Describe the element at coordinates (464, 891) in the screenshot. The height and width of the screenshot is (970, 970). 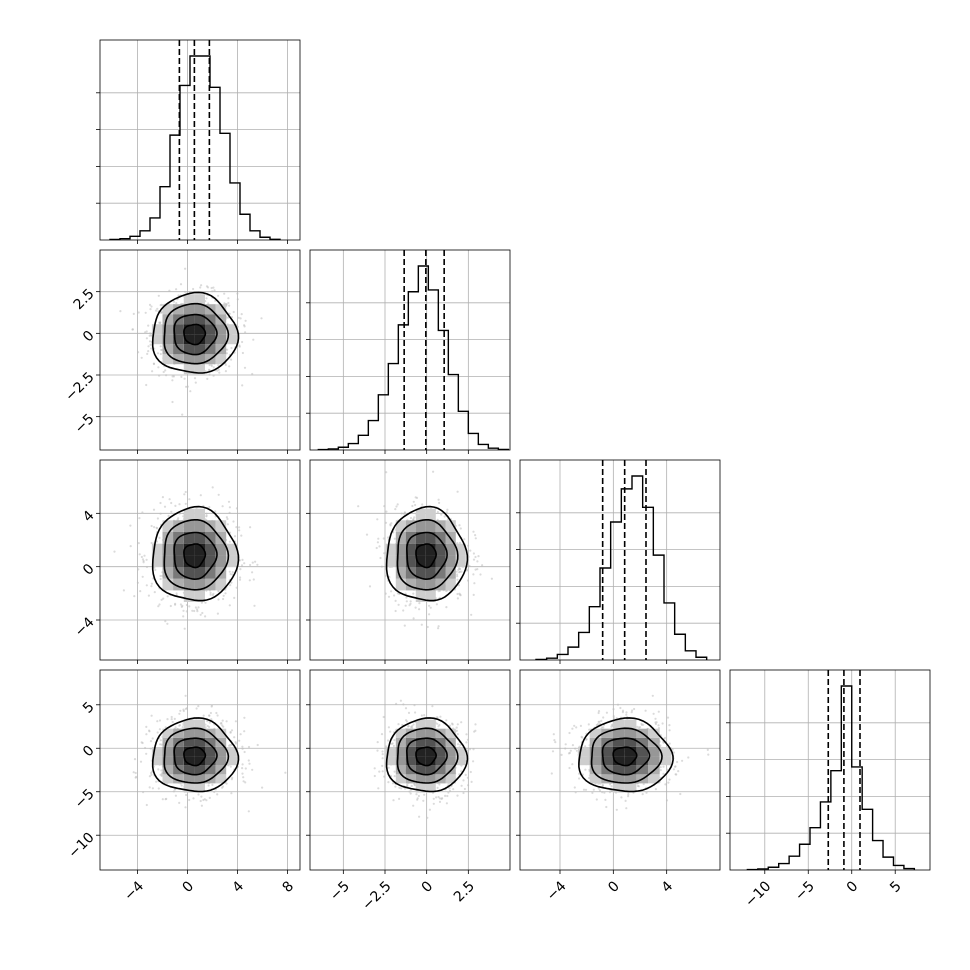
I see `x-tick-label: 2.5` at that location.